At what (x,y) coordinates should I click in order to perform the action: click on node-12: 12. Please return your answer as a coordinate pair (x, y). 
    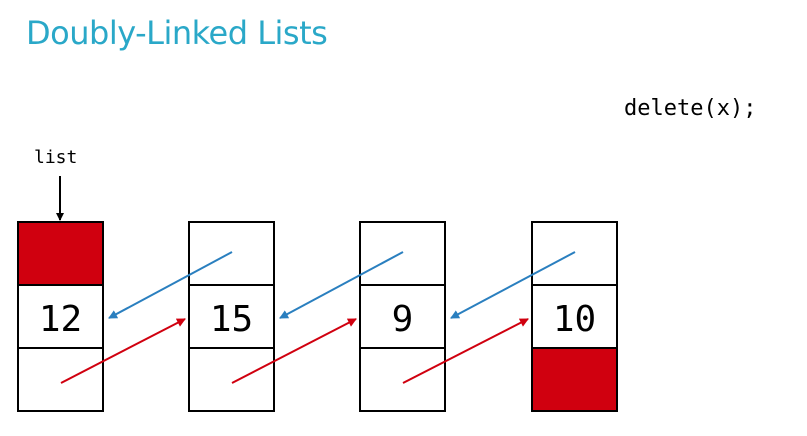
    Looking at the image, I should click on (60, 316).